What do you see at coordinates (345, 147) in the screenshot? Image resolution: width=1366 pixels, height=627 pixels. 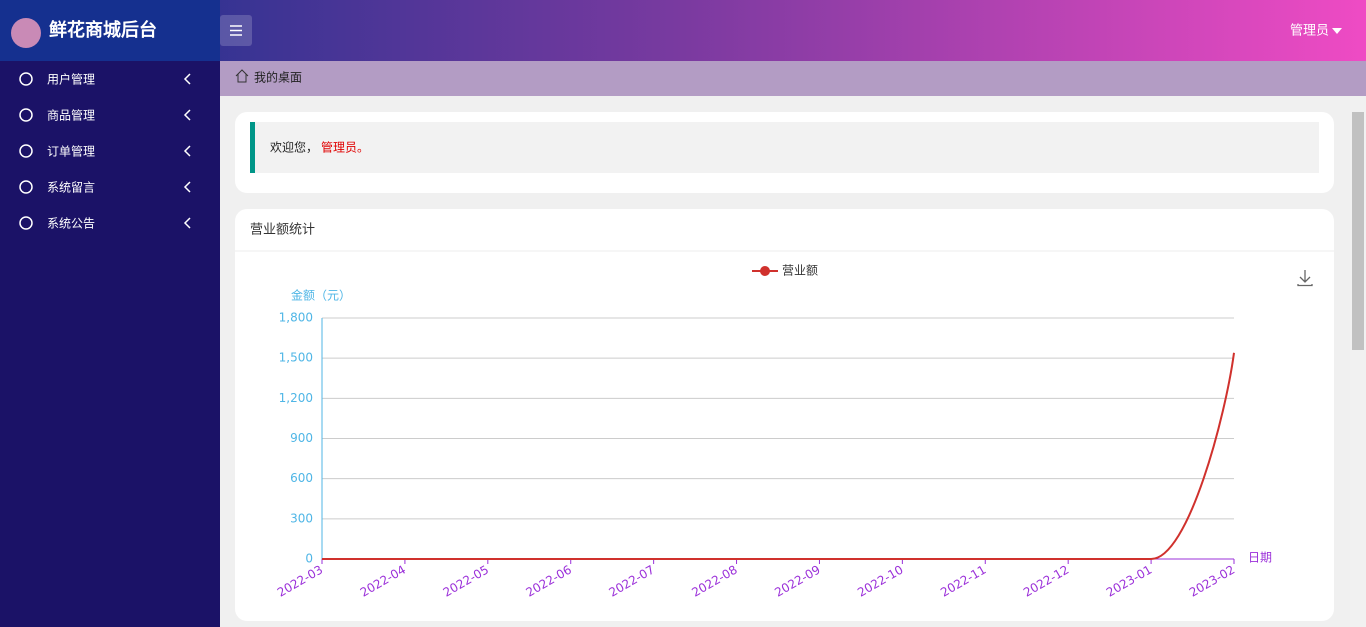 I see `welcome-name: 管理员。` at bounding box center [345, 147].